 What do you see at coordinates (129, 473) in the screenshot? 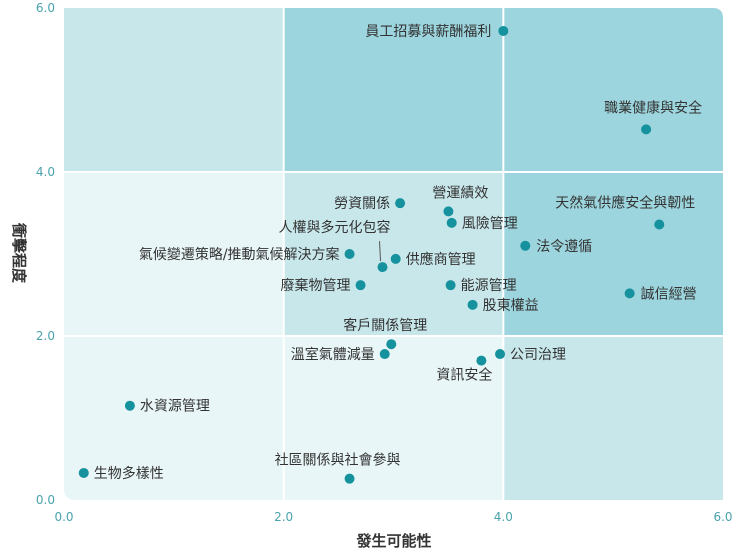
I see `data-point-label: 生物多樣性` at bounding box center [129, 473].